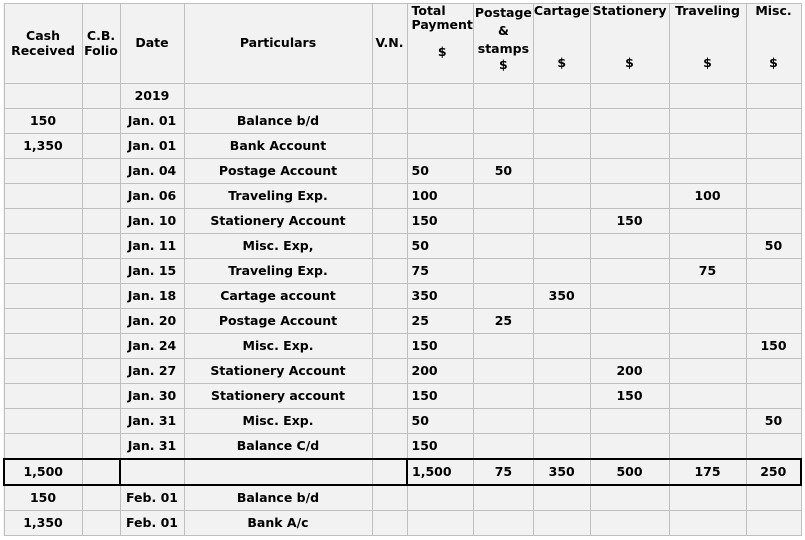 The height and width of the screenshot is (540, 805). I want to click on cell-date: Jan. 31, so click(152, 446).